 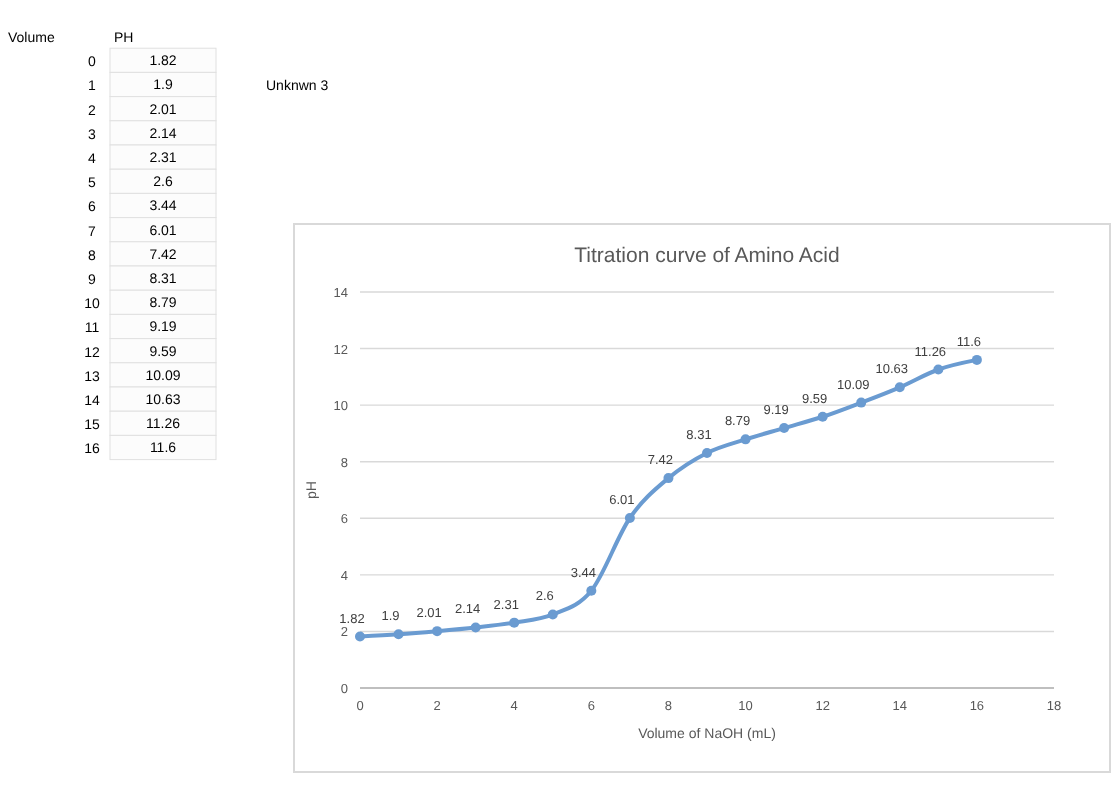 What do you see at coordinates (707, 256) in the screenshot?
I see `chart-title: Titration curve of Amino Acid` at bounding box center [707, 256].